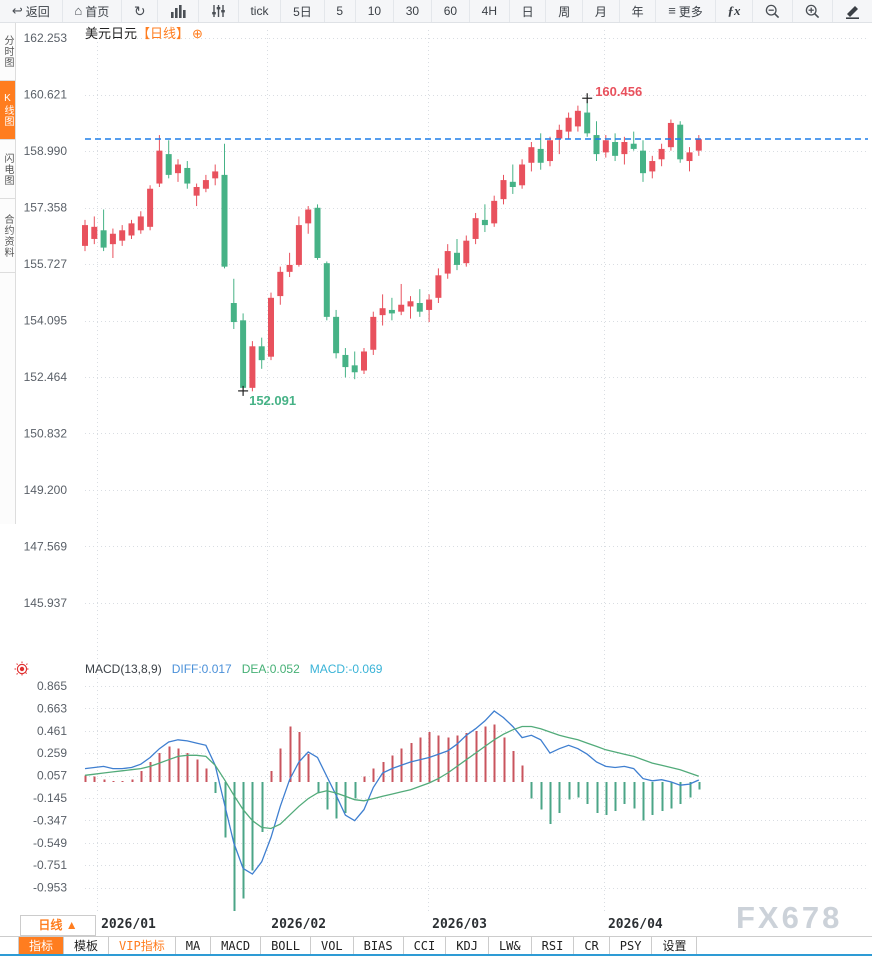 This screenshot has height=956, width=872. Describe the element at coordinates (7, 169) in the screenshot. I see `sidebar-tab-flash-chart: 闪电图` at that location.